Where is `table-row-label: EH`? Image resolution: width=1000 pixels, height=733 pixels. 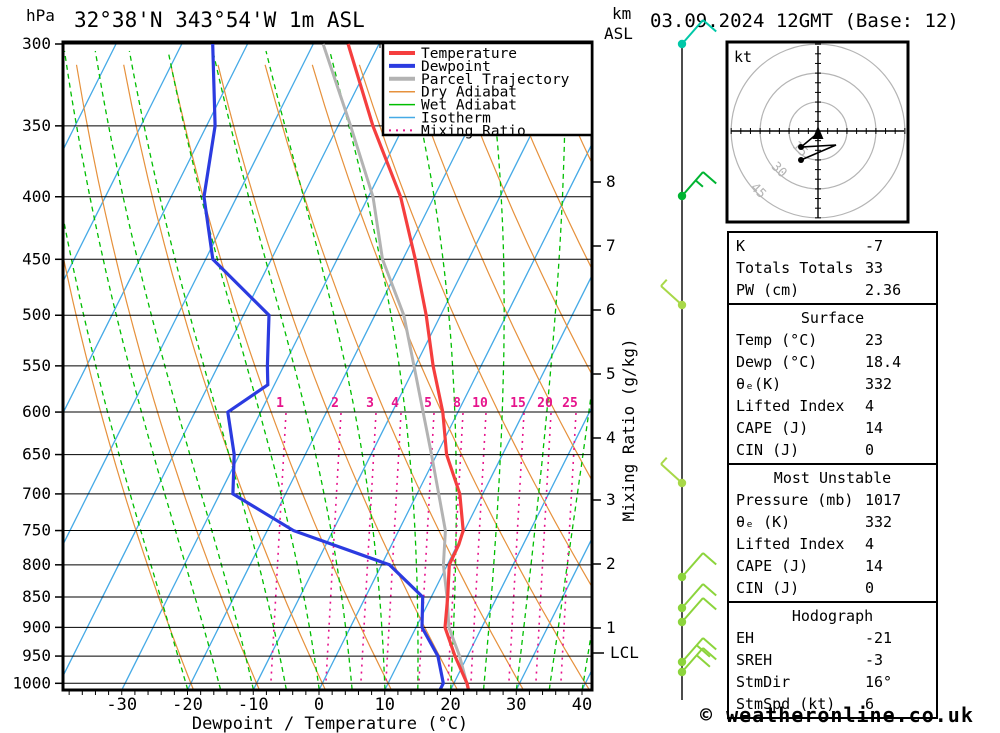
table-row-label: EH is located at coordinates (745, 638).